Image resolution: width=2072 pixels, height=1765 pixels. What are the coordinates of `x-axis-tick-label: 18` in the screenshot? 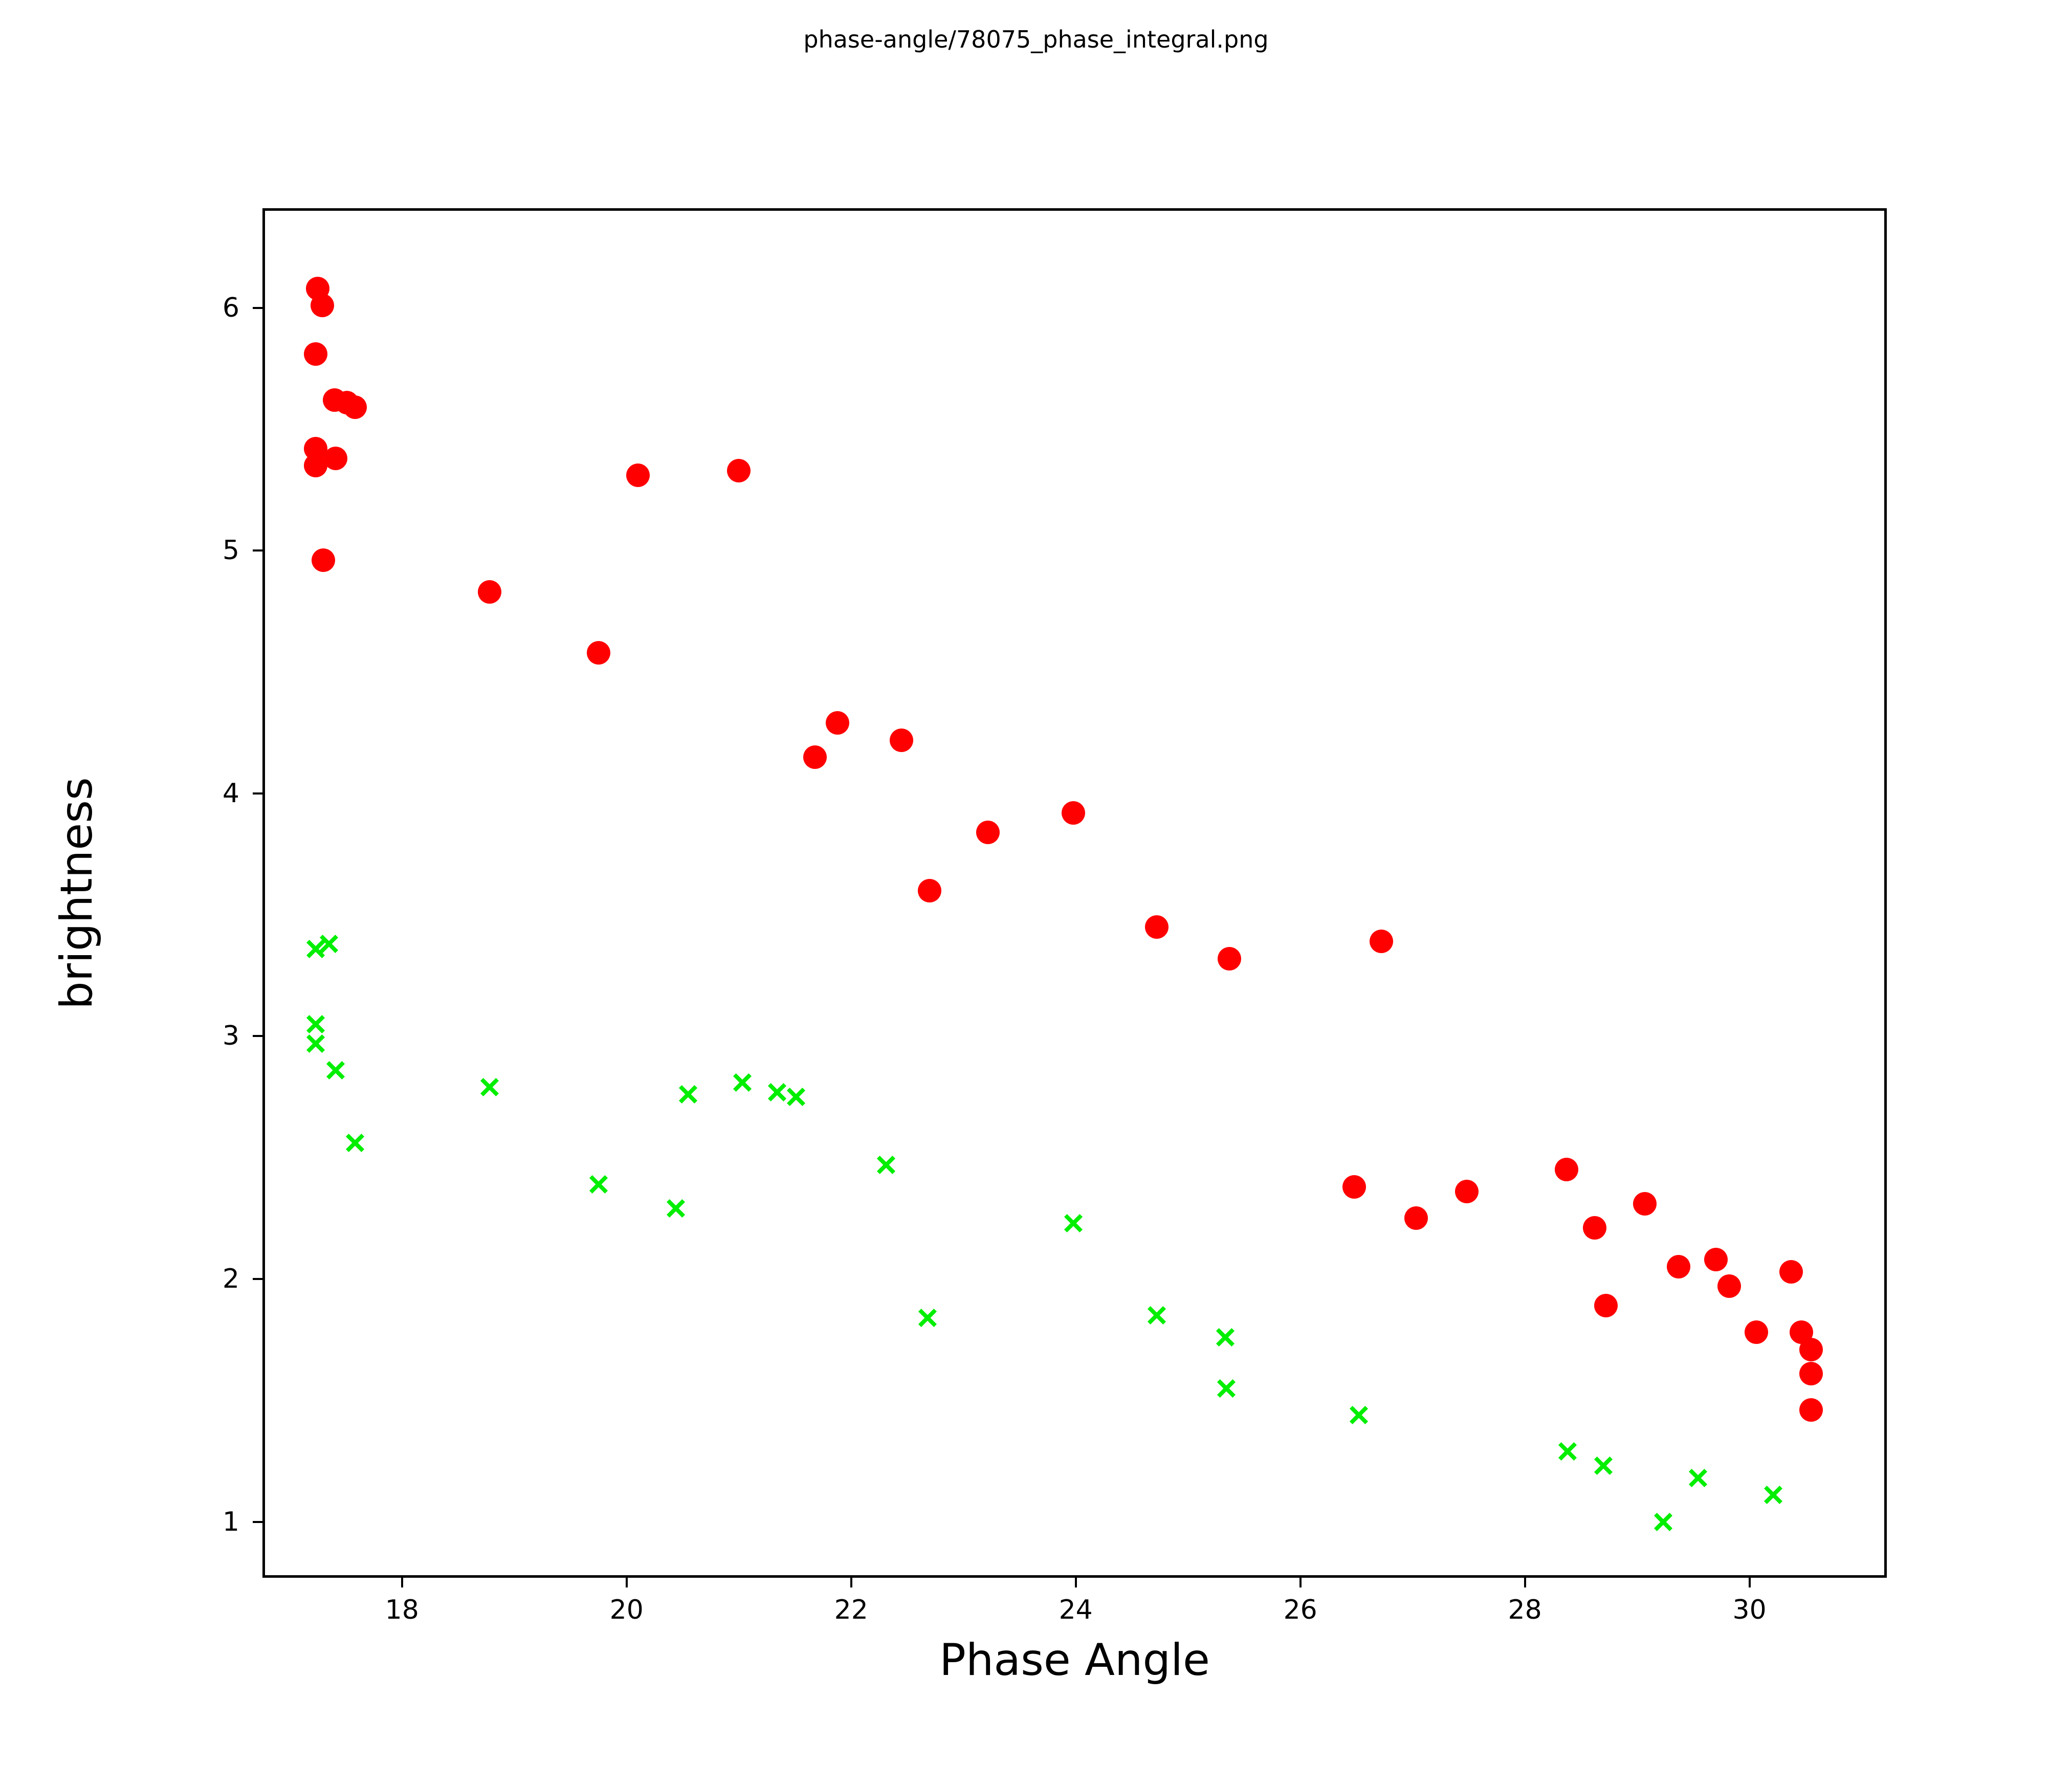 It's located at (402, 1610).